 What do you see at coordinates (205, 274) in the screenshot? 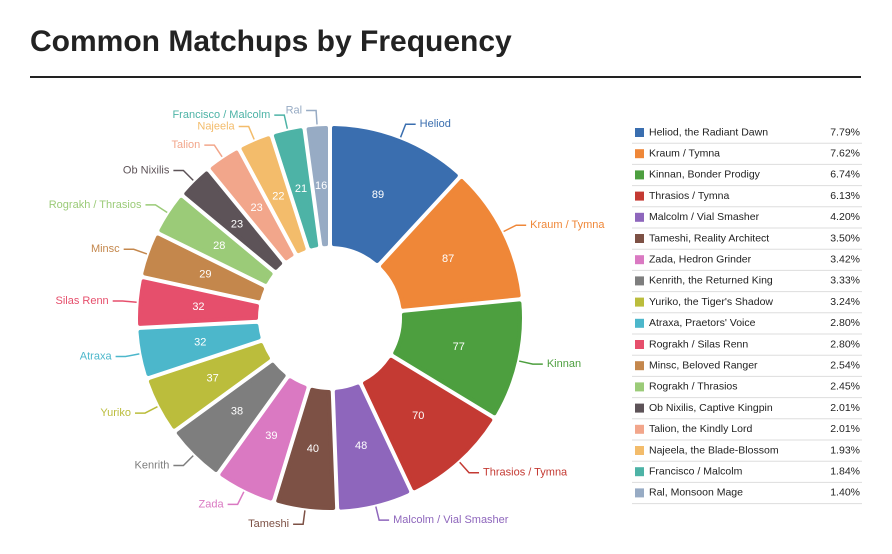
I see `slice-value: 29` at bounding box center [205, 274].